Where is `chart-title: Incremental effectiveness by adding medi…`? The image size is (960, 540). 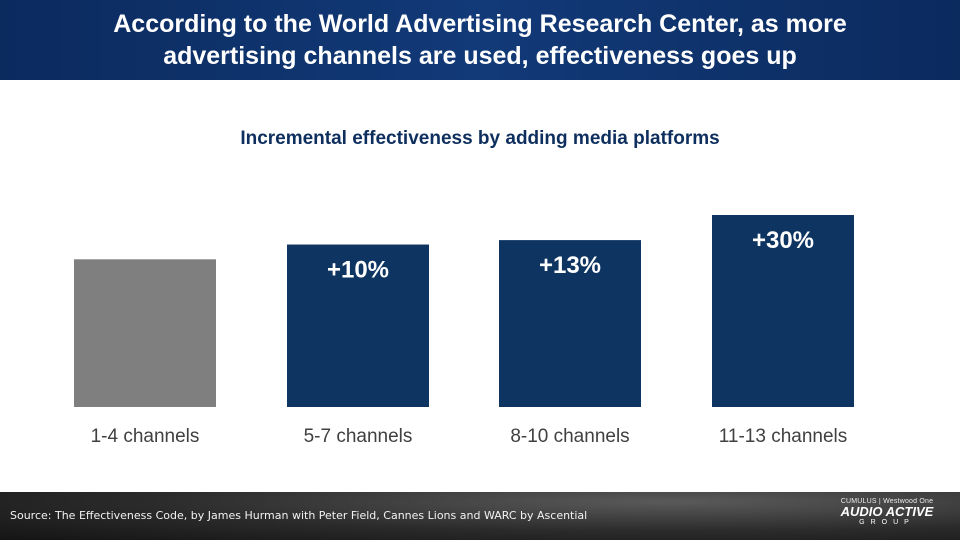 chart-title: Incremental effectiveness by adding medi… is located at coordinates (480, 138).